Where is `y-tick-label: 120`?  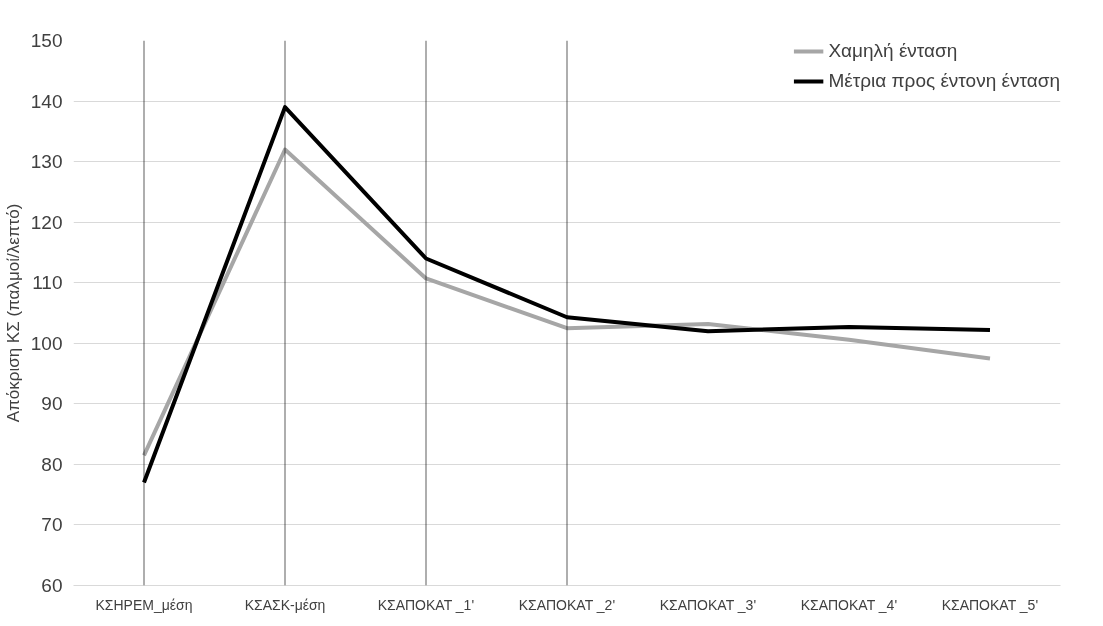 y-tick-label: 120 is located at coordinates (46, 222).